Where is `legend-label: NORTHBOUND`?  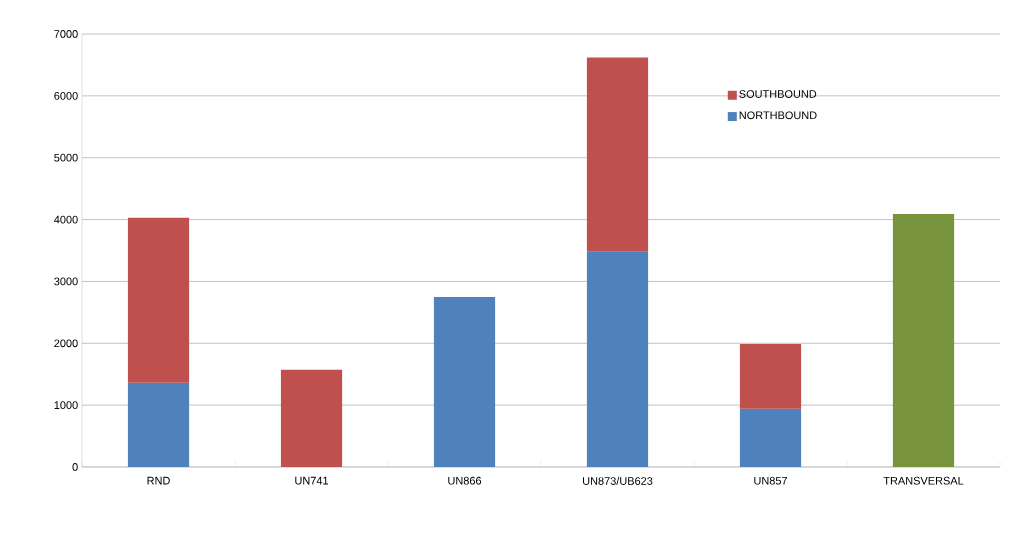
legend-label: NORTHBOUND is located at coordinates (778, 115).